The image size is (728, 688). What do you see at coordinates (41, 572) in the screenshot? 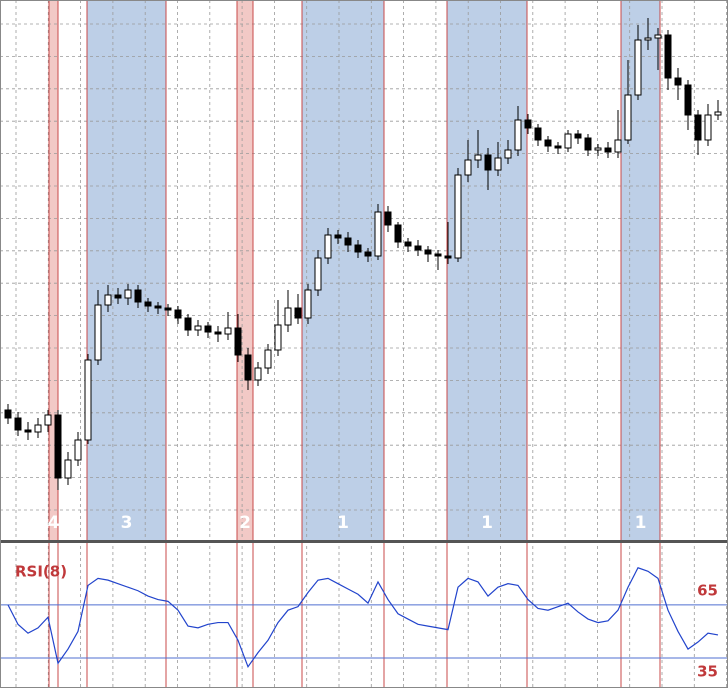
I see `rsi-label: RSI(8)` at bounding box center [41, 572].